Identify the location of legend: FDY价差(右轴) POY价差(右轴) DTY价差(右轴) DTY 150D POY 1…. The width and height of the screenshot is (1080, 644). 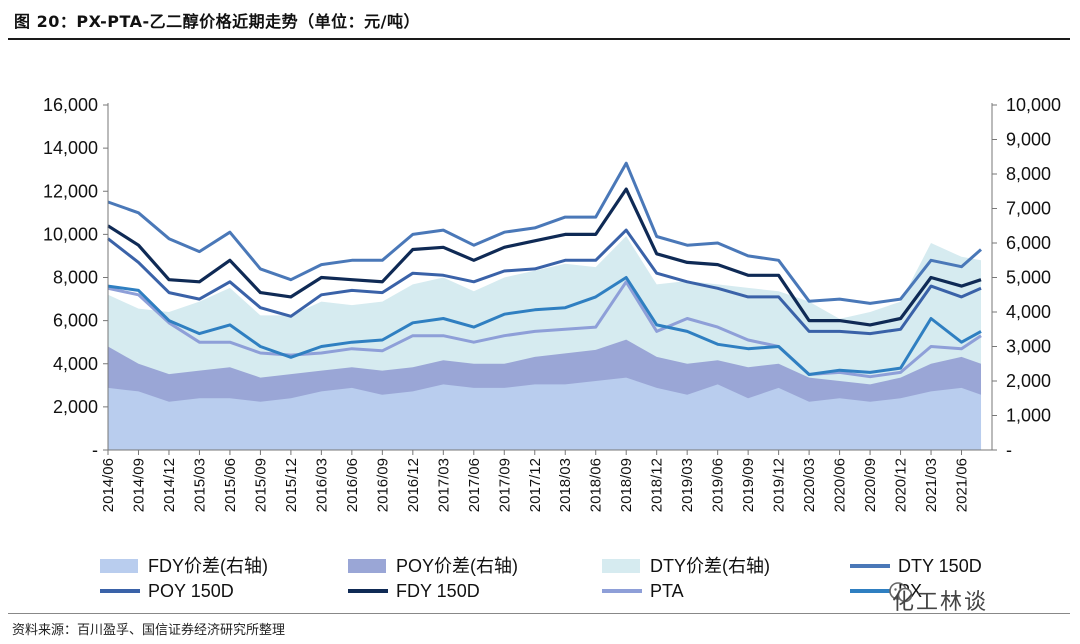
(541, 578).